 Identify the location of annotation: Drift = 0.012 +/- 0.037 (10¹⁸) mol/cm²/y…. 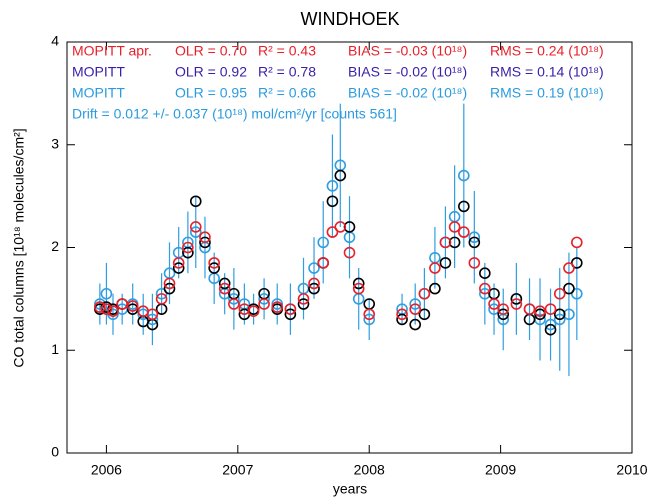
(234, 114).